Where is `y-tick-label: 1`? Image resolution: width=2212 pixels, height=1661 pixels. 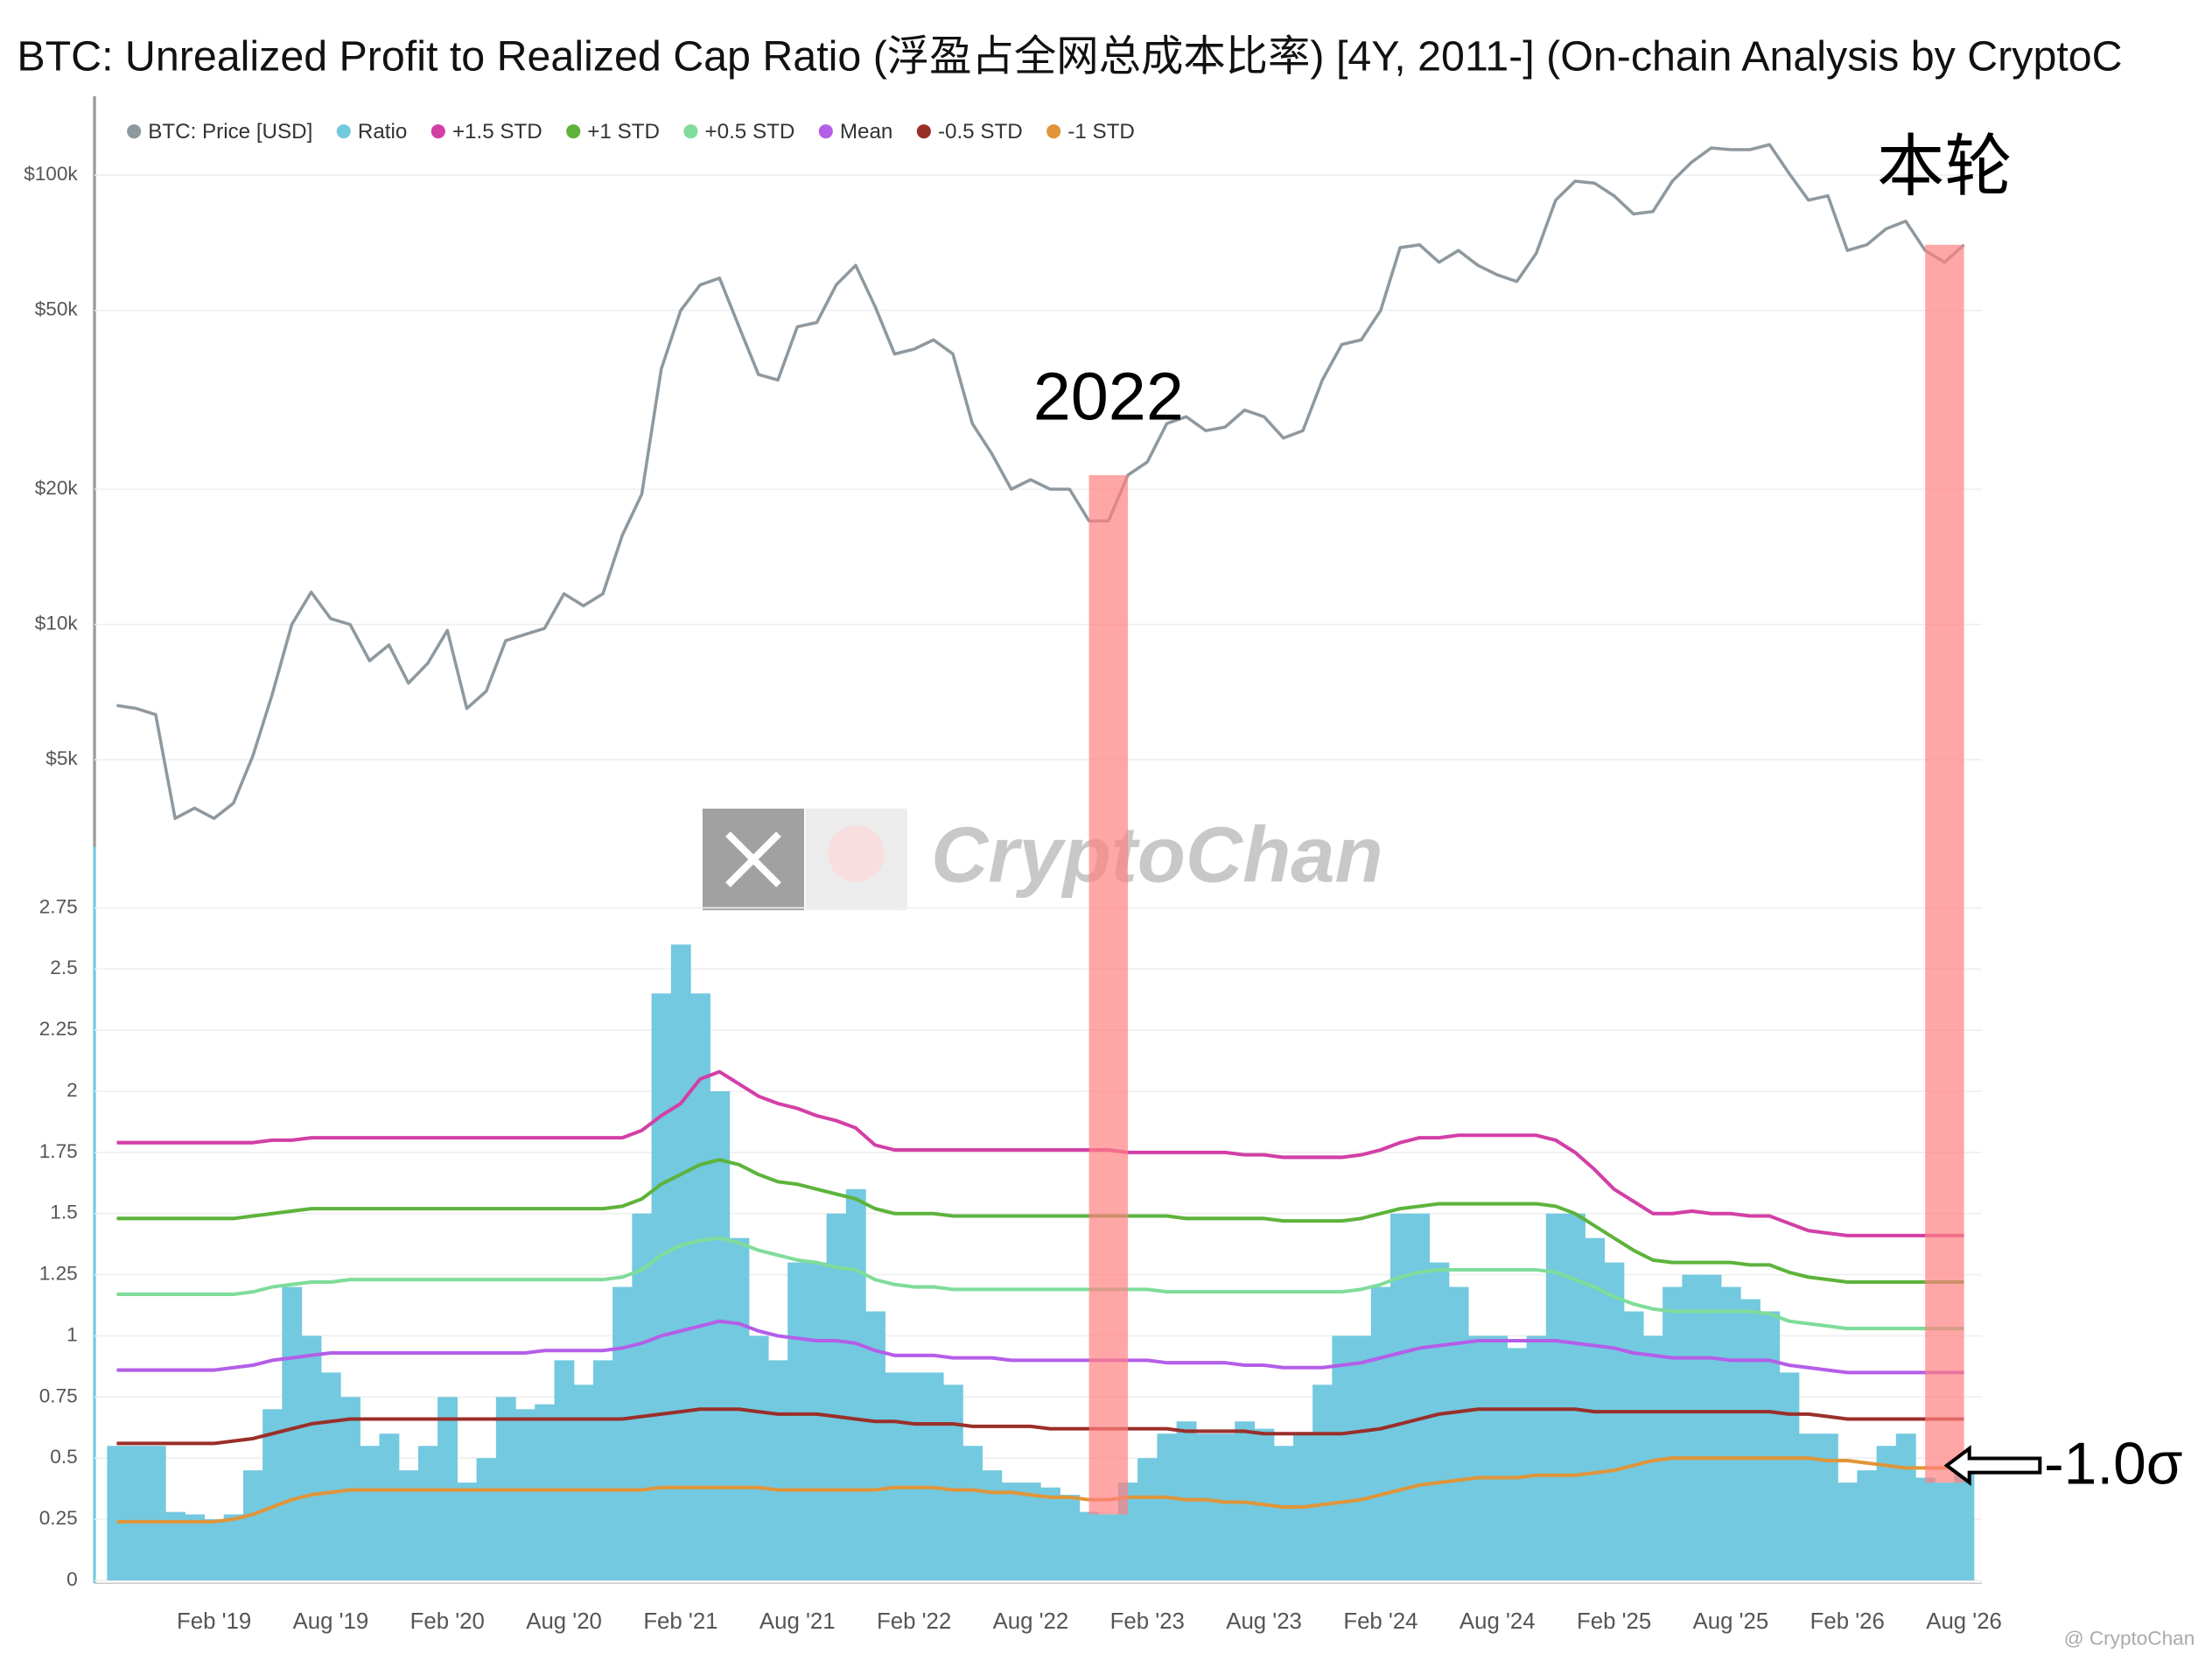
y-tick-label: 1 is located at coordinates (72, 1334).